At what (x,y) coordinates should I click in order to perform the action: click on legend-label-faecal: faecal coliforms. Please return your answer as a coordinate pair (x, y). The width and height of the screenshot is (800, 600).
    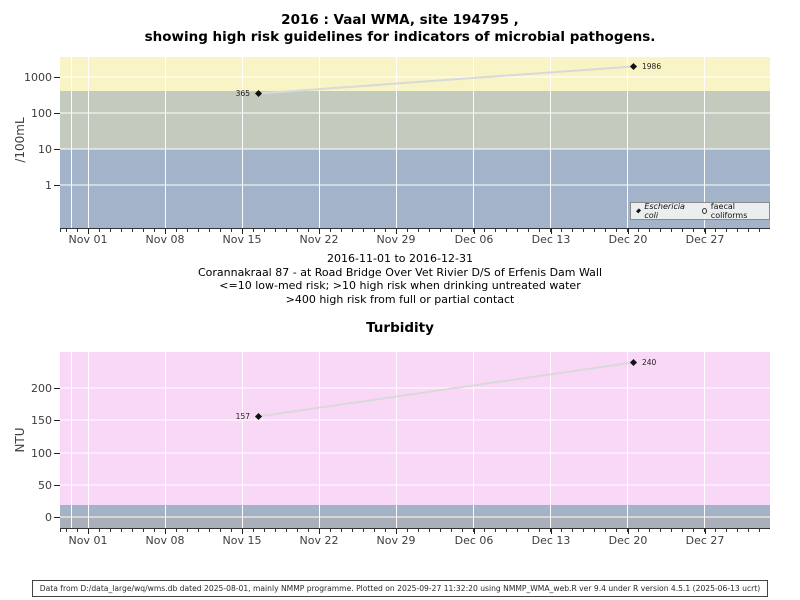
    Looking at the image, I should click on (729, 211).